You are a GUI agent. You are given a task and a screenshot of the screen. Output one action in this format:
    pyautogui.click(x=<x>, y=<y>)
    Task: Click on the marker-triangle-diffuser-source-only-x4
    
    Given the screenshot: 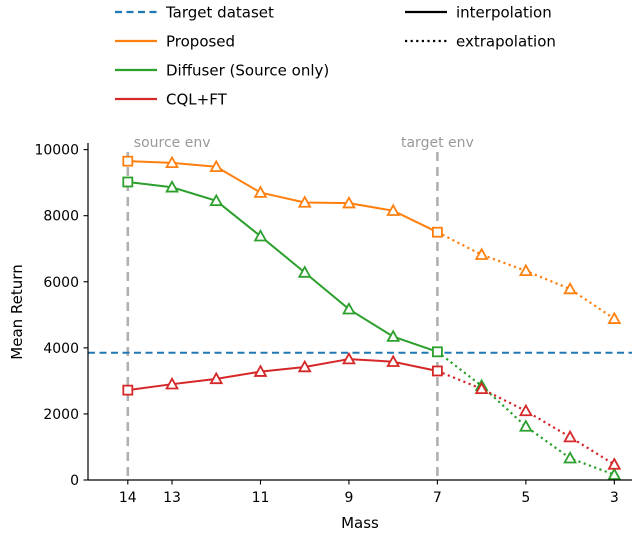 What is the action you would take?
    pyautogui.click(x=570, y=457)
    